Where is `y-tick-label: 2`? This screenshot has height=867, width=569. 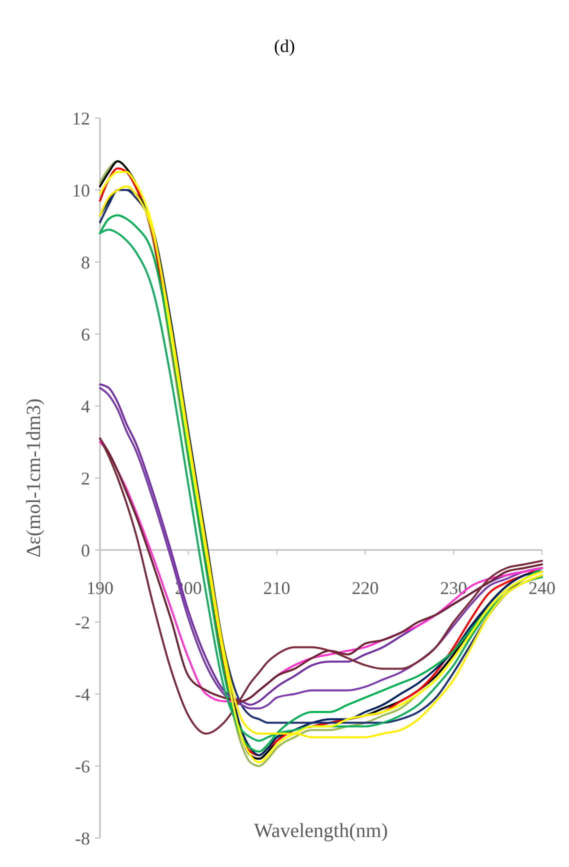
y-tick-label: 2 is located at coordinates (85, 478).